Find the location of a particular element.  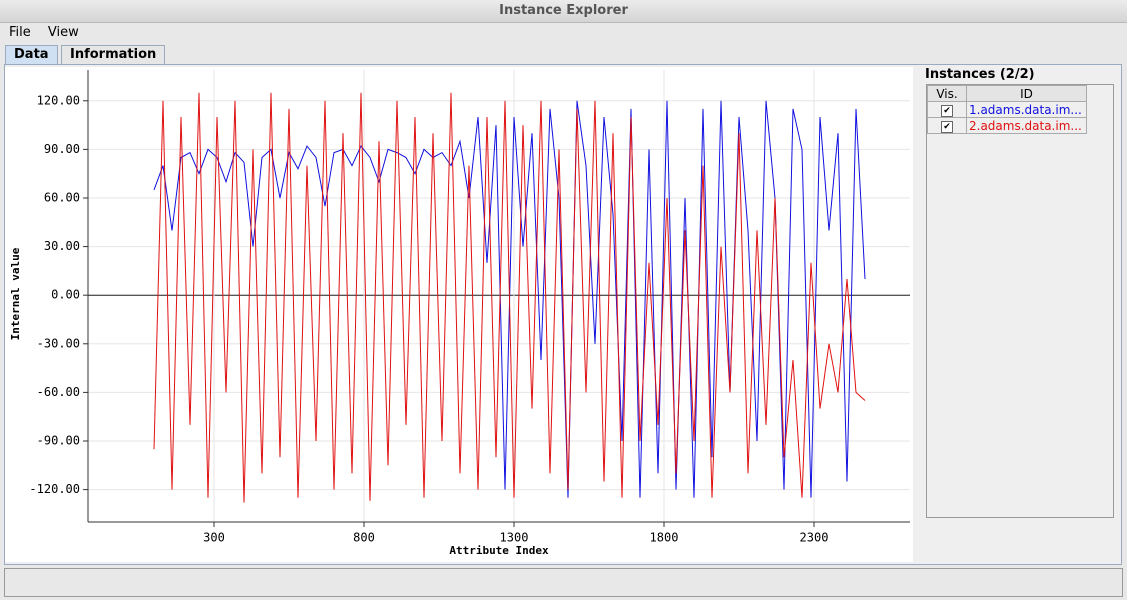

x-tick-label: 800 is located at coordinates (364, 538).